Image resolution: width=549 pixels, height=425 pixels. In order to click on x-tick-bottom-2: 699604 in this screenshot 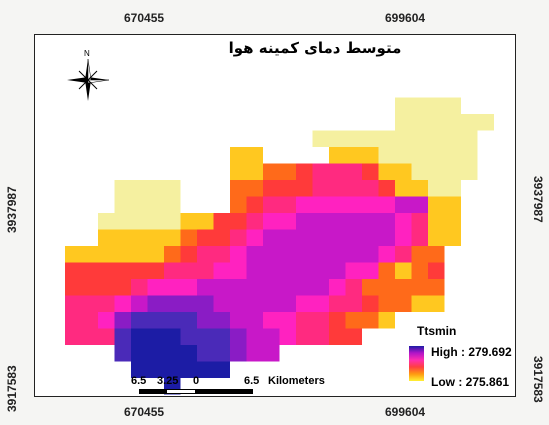, I will do `click(405, 412)`.